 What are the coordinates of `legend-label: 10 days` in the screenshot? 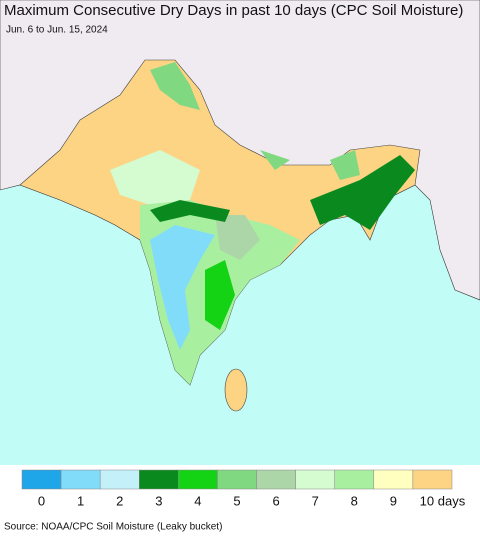 It's located at (443, 500).